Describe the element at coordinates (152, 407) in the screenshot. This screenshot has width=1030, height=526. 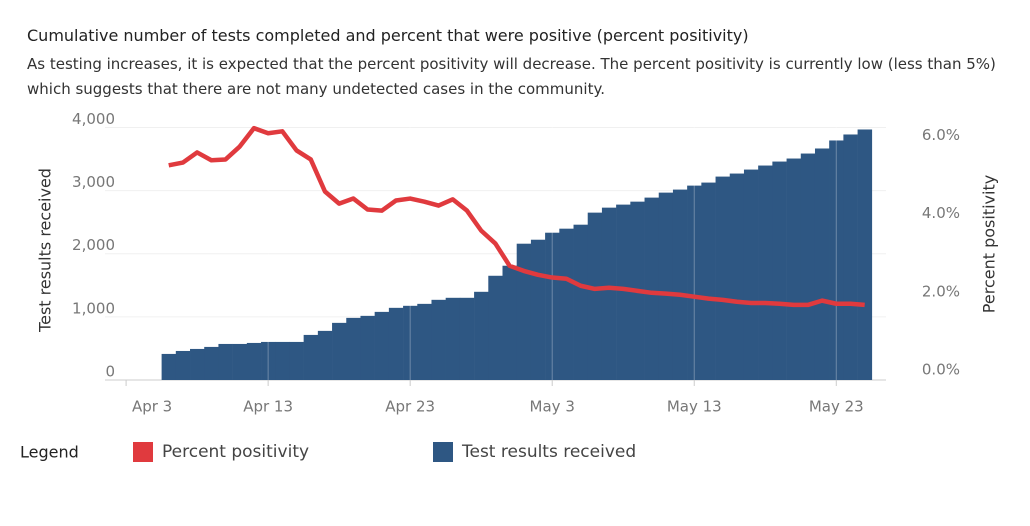
I see `x-tick-label: Apr 3` at that location.